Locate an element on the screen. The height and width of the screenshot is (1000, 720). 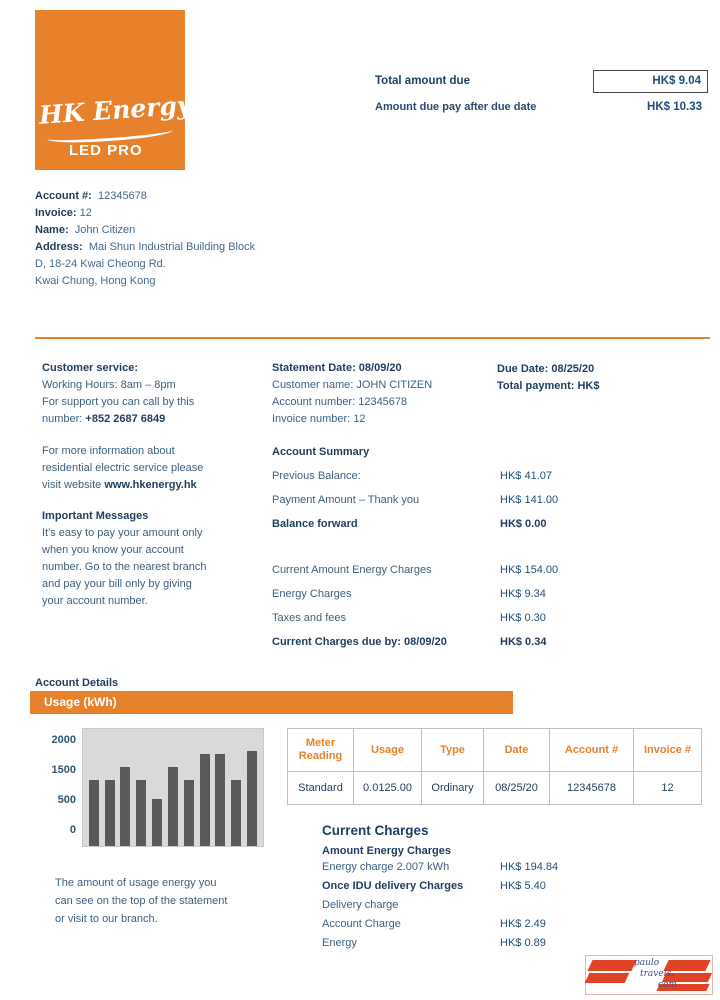
website-line: visit website www.hkenergy.hk is located at coordinates (156, 485).